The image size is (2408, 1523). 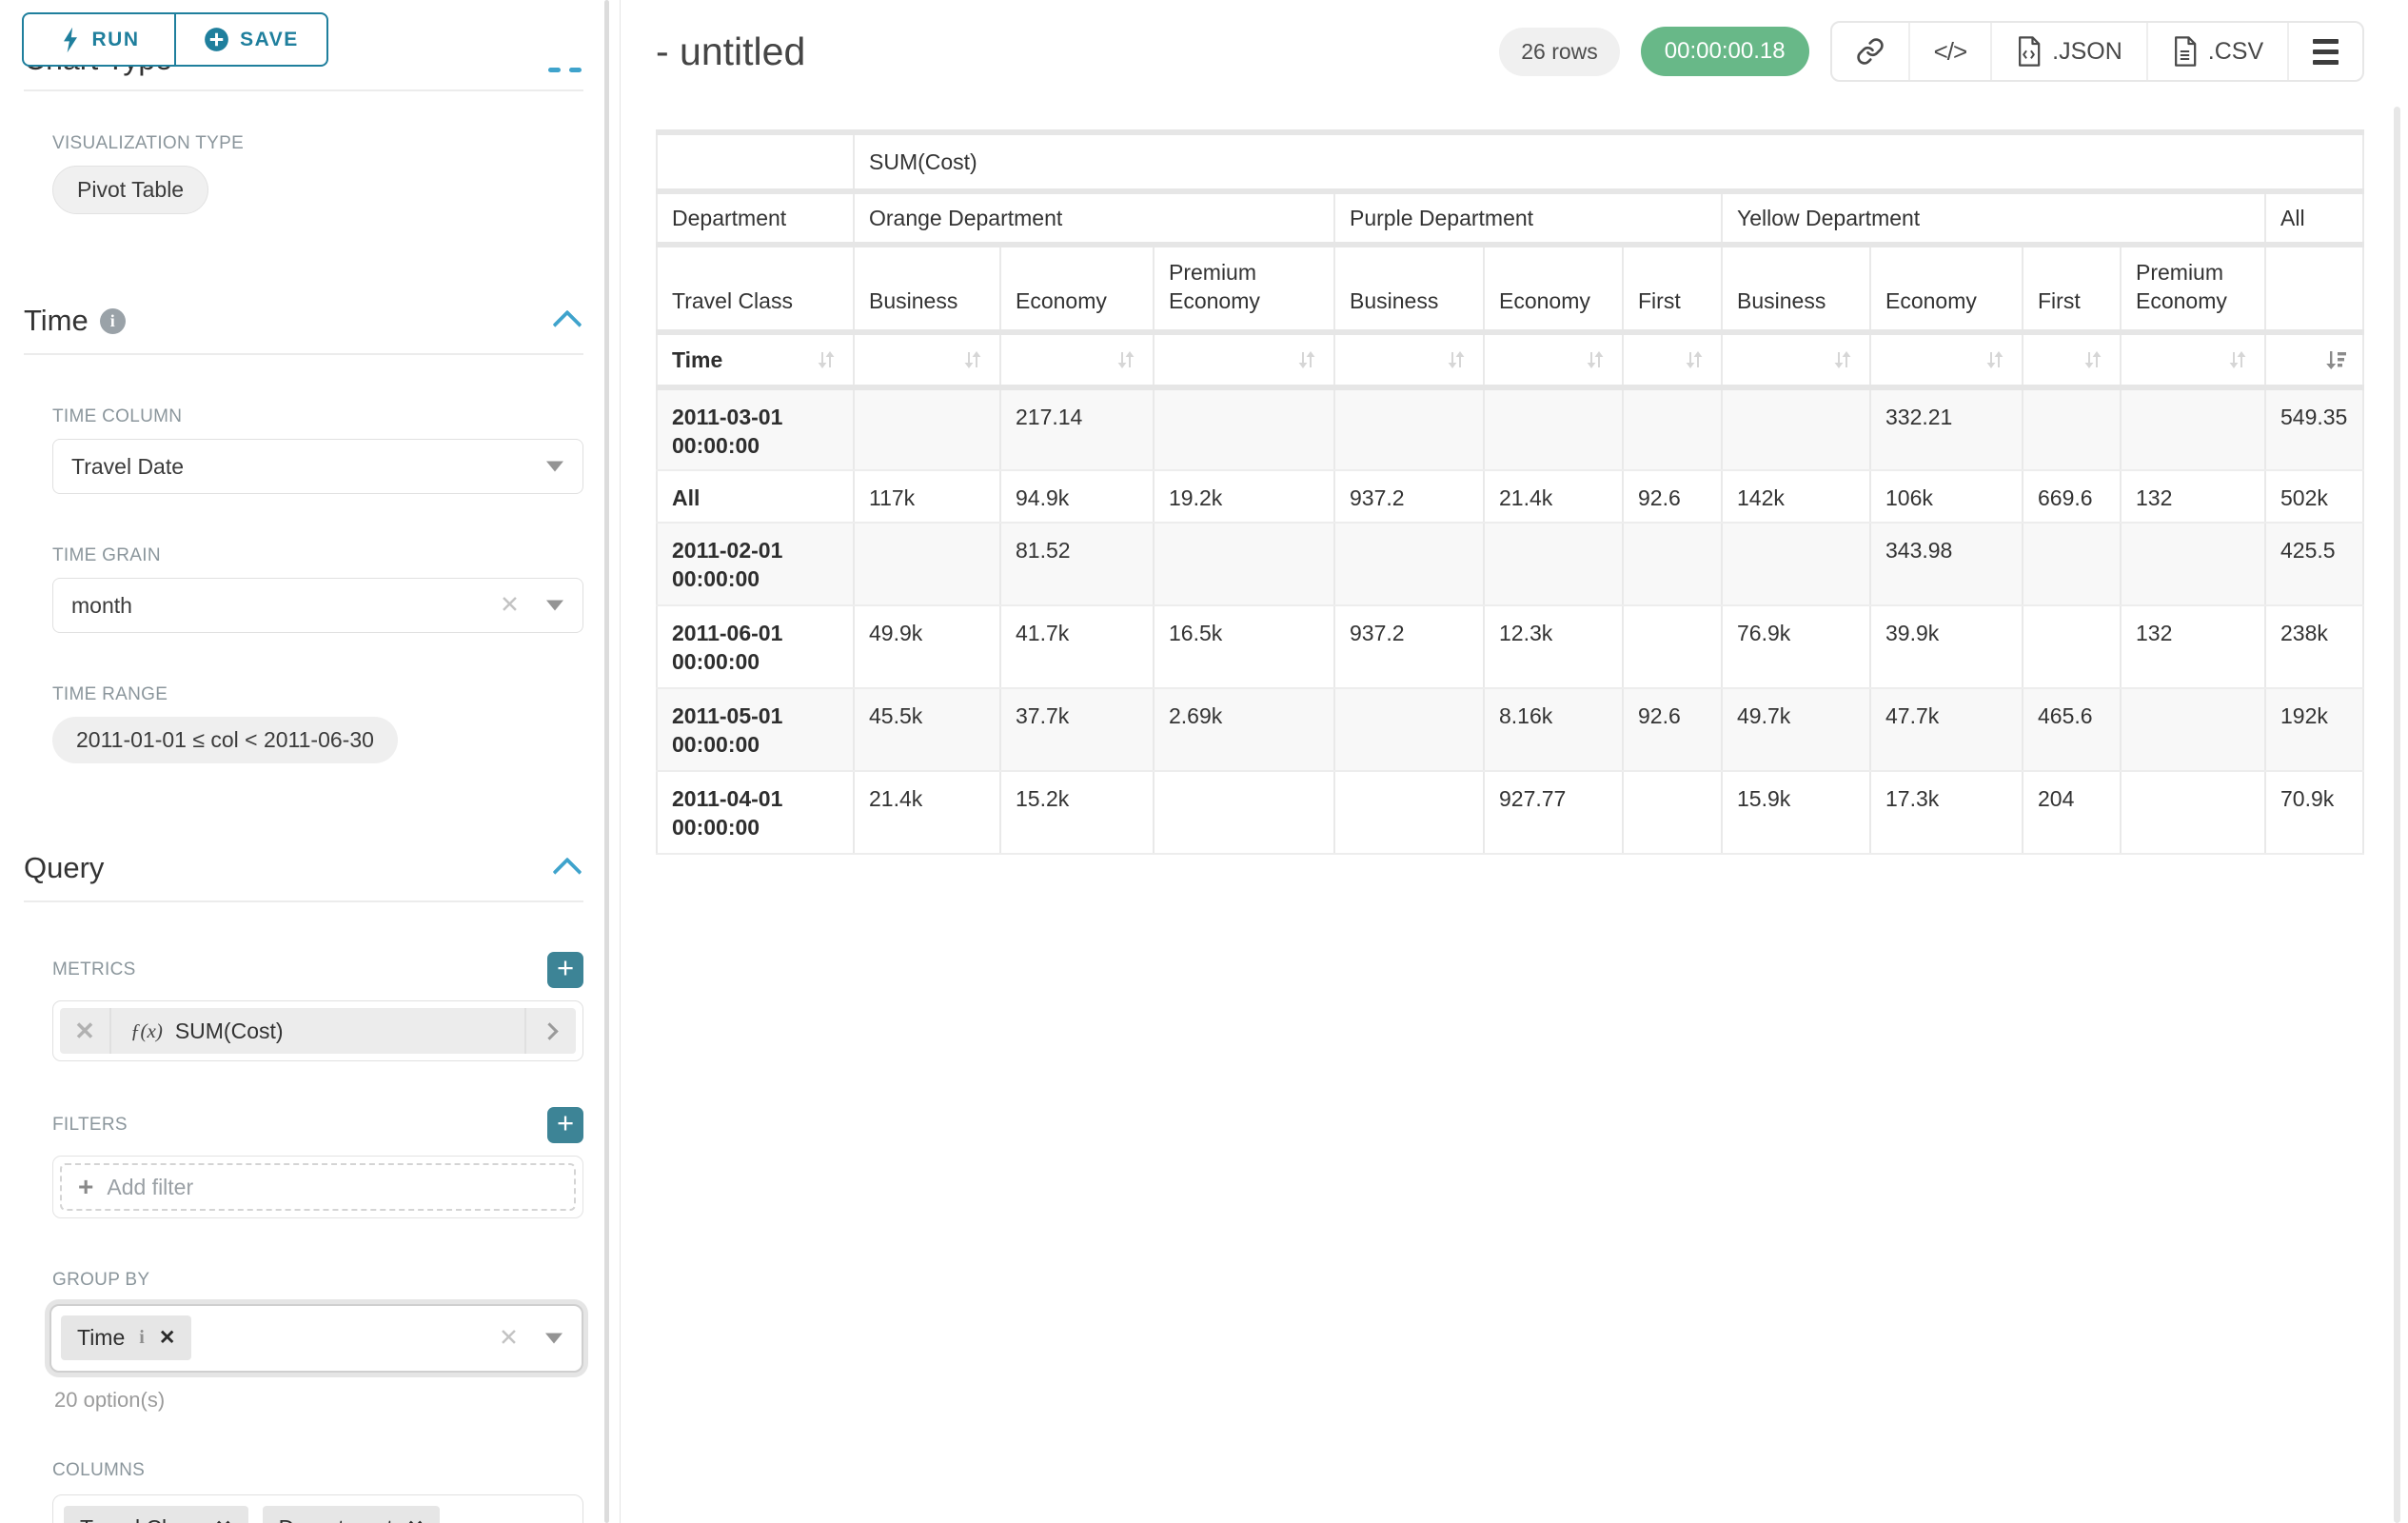 I want to click on time-section-title: Time, so click(x=56, y=321).